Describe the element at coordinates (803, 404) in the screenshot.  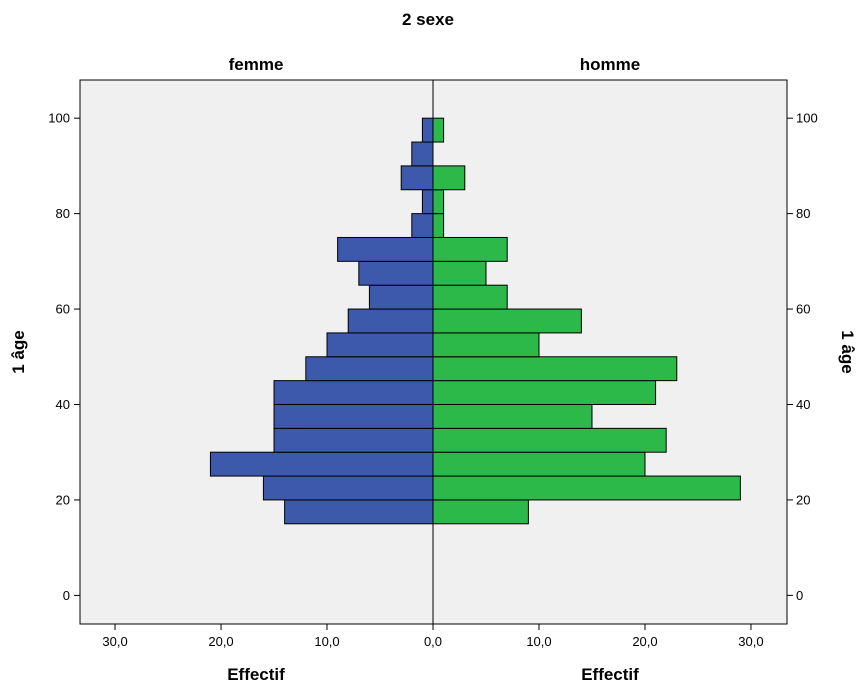
I see `y-tick-label-right: 40` at that location.